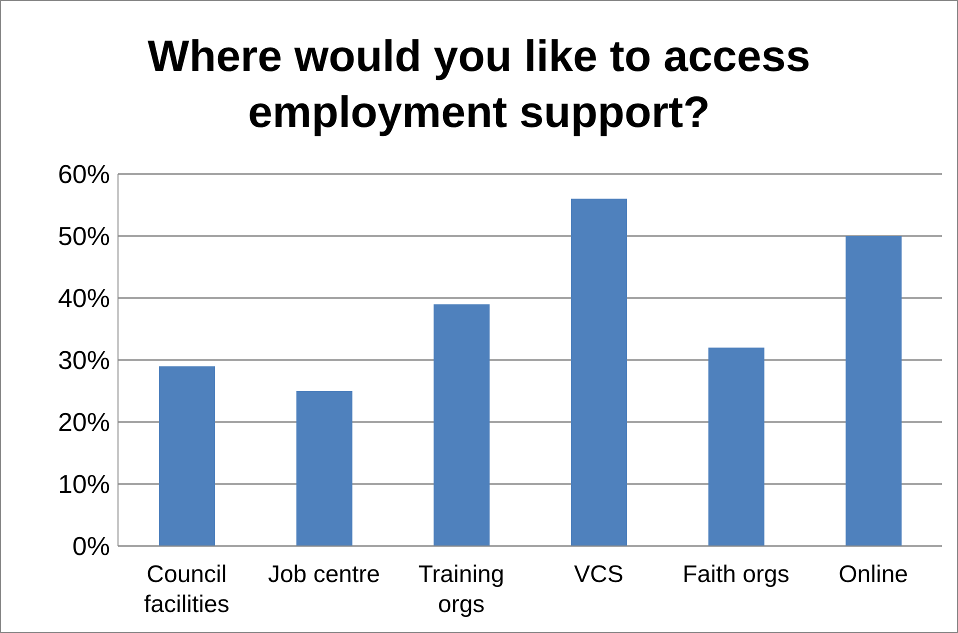 Image resolution: width=958 pixels, height=633 pixels. I want to click on x-tick-label: Online, so click(873, 574).